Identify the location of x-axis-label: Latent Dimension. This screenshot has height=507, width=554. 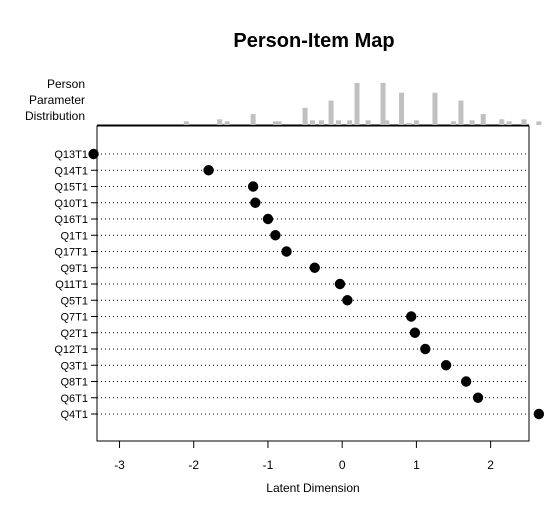
(312, 488).